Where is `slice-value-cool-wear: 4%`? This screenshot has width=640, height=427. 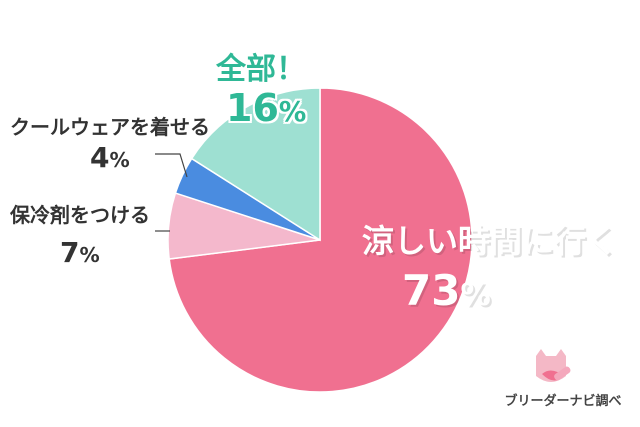
slice-value-cool-wear: 4% is located at coordinates (110, 157).